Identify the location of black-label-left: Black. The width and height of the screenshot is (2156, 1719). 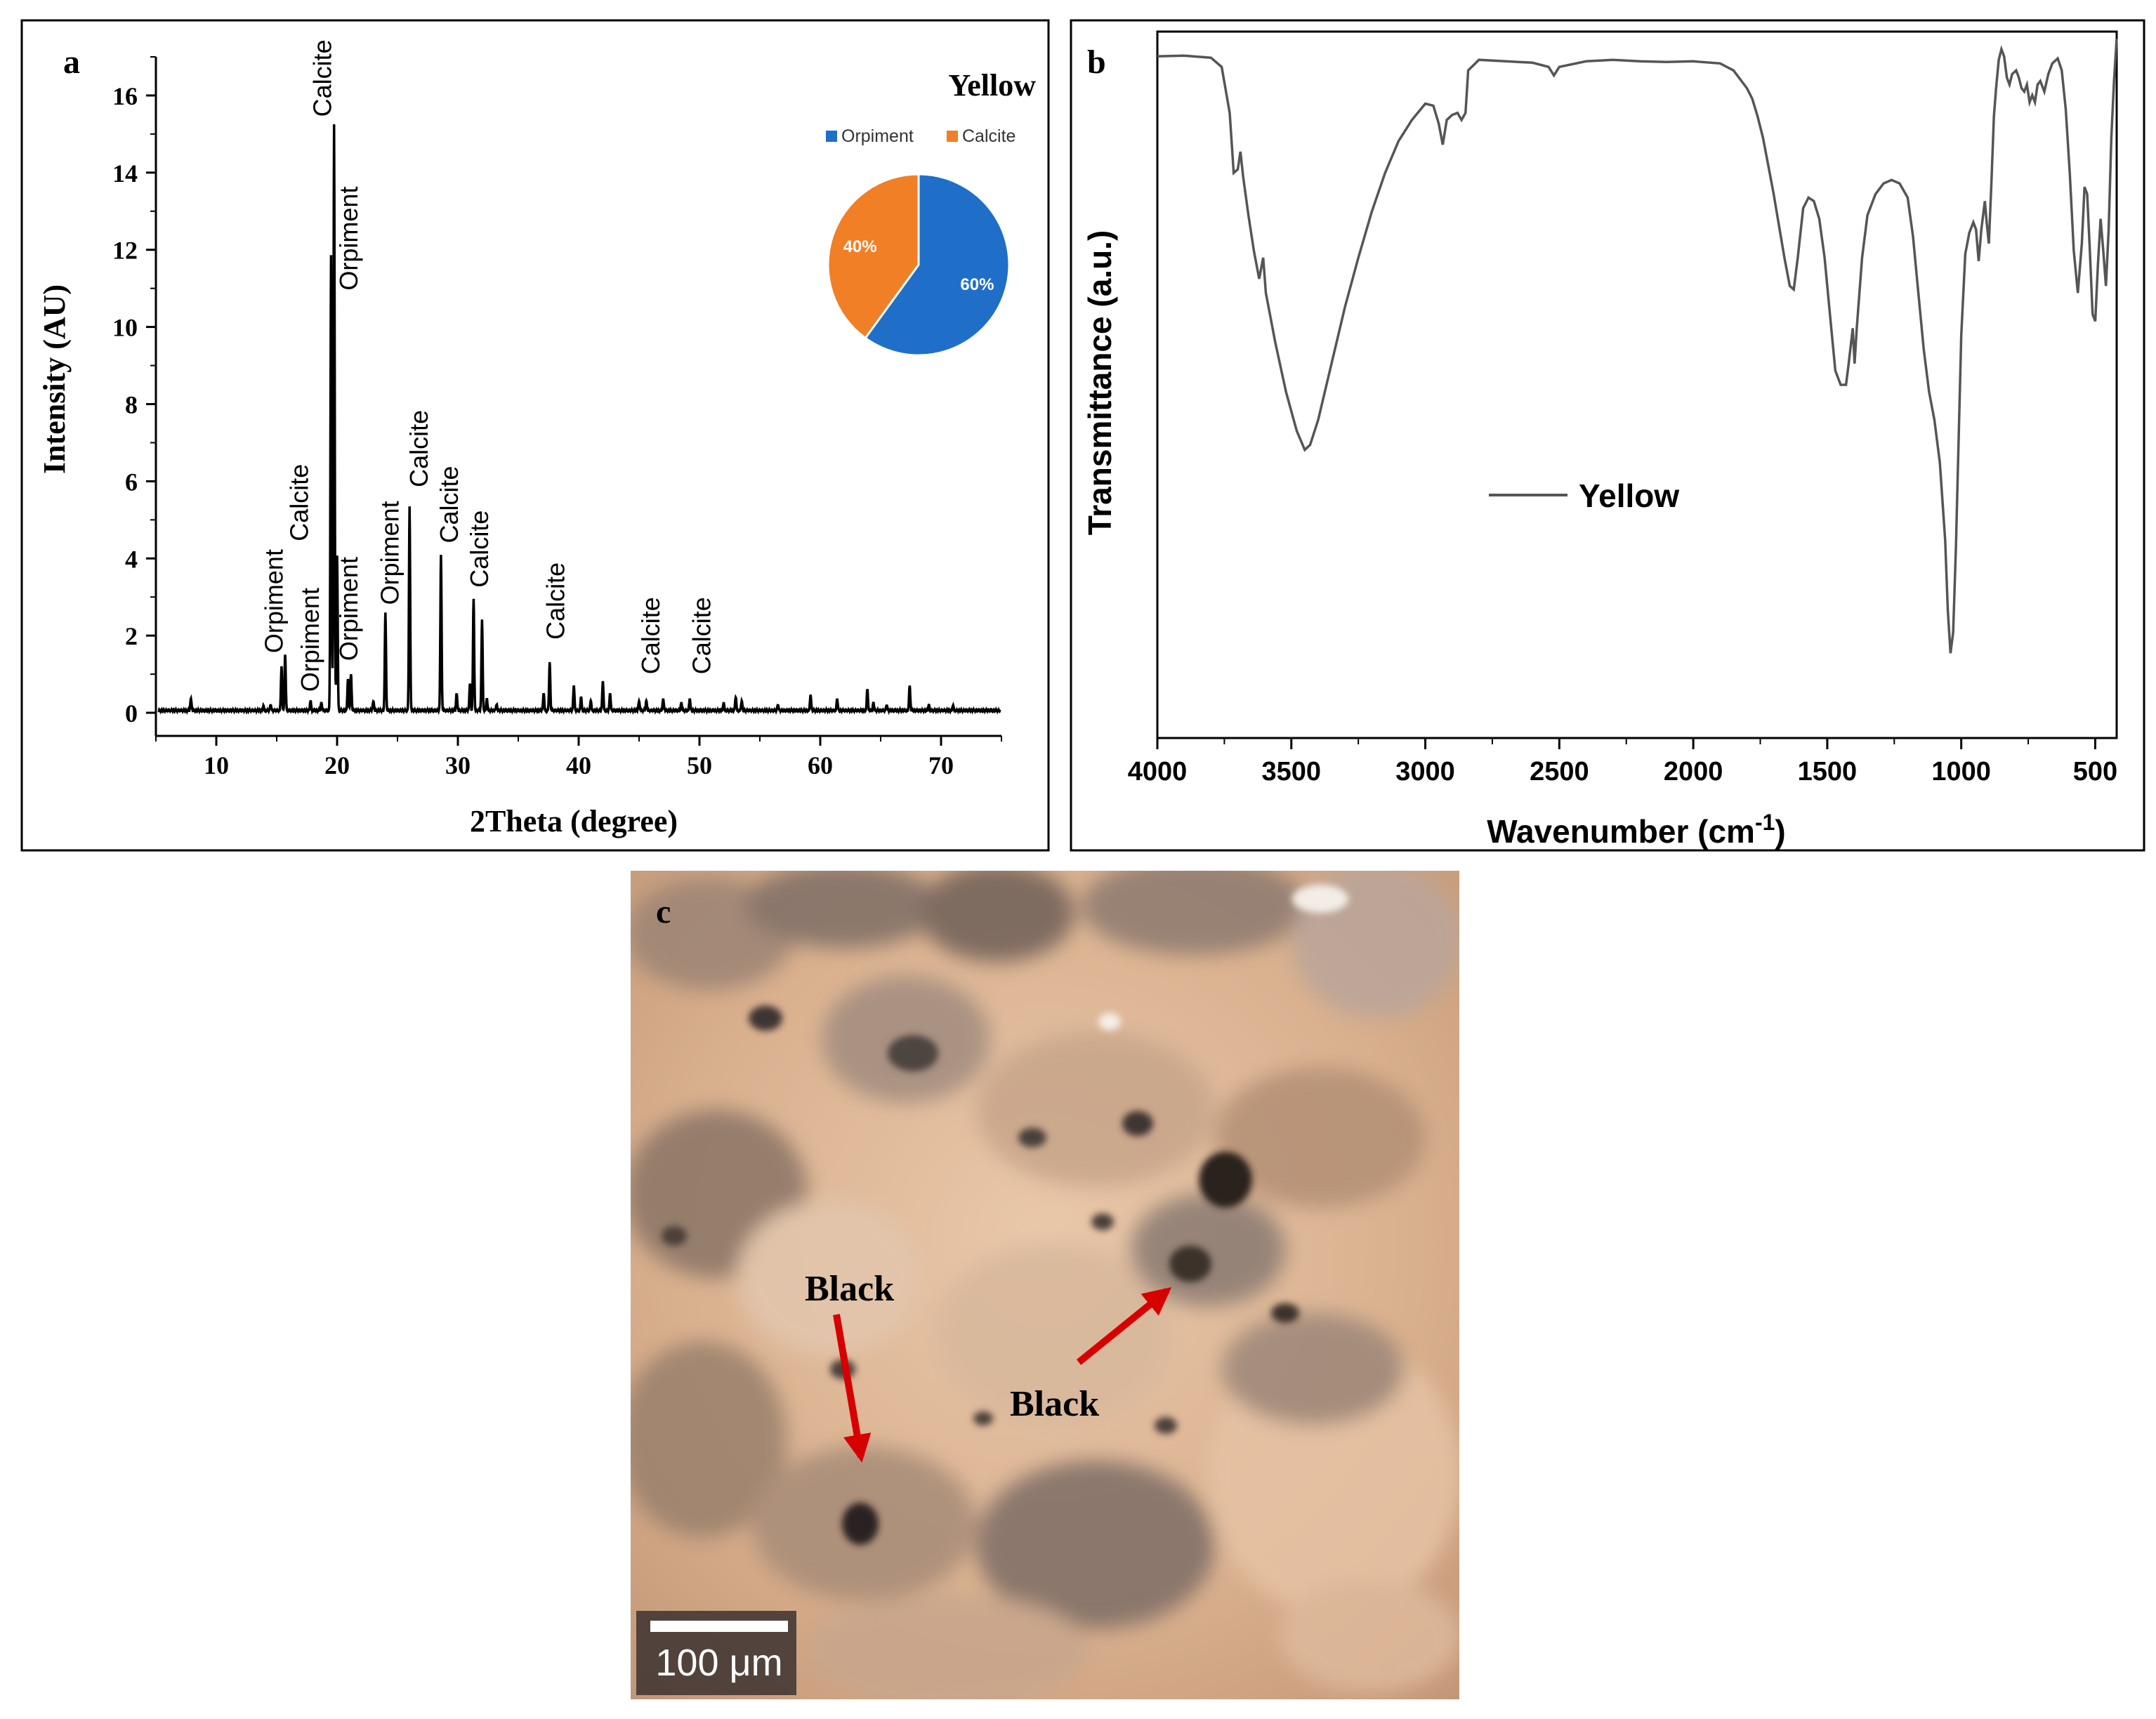
(849, 1289).